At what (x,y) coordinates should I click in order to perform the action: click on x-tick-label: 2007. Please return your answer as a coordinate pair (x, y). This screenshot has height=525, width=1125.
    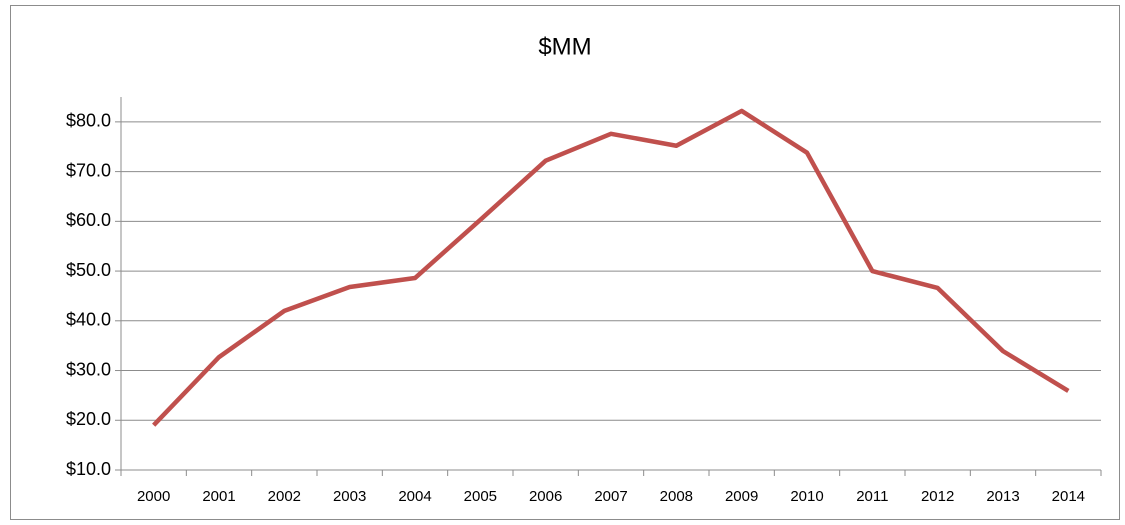
    Looking at the image, I should click on (610, 496).